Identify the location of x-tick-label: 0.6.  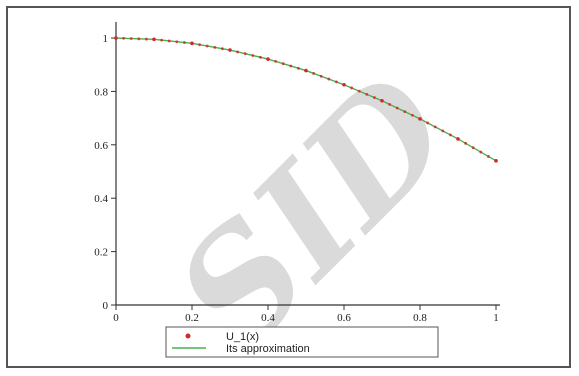
(344, 318).